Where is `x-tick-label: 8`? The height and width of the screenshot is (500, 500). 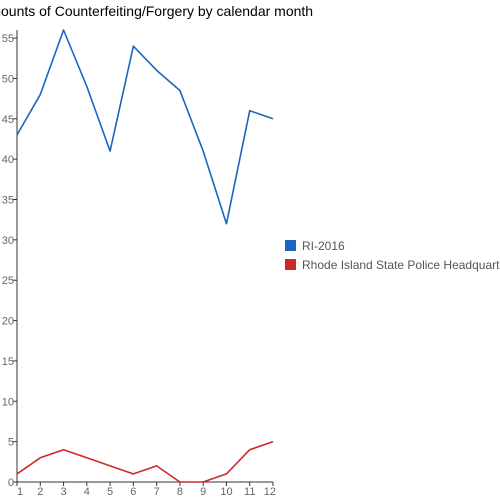
x-tick-label: 8 is located at coordinates (180, 492).